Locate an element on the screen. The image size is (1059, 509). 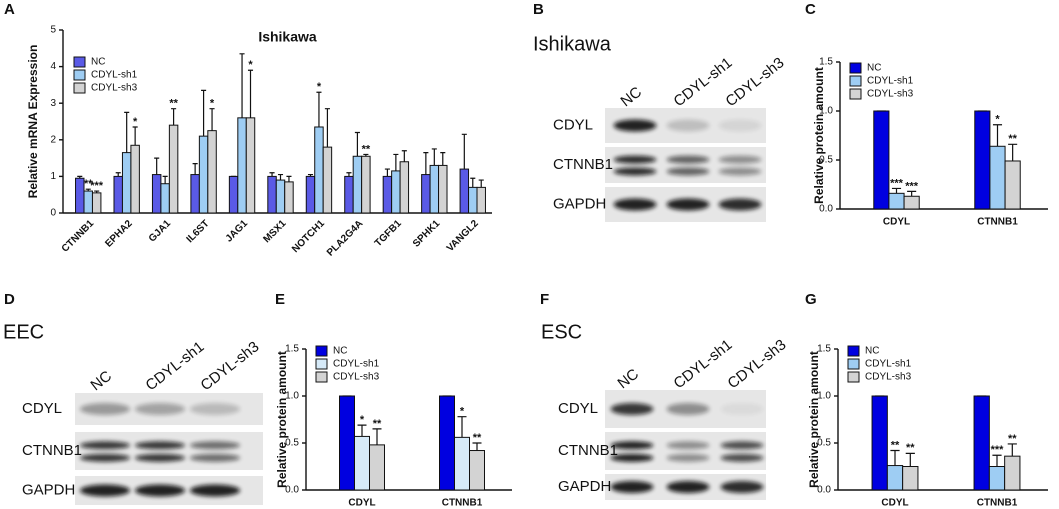
y-axis-label: Relative mRNA Expression is located at coordinates (33, 122).